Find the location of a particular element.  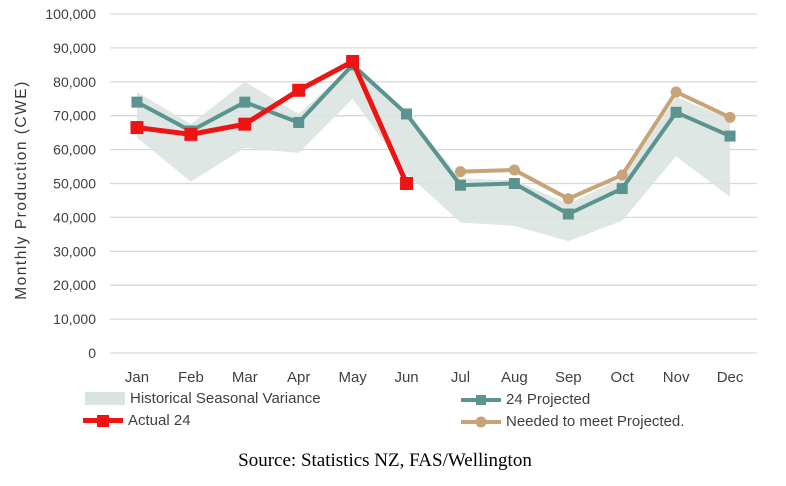

legend-item-variance: Historical Seasonal Variance is located at coordinates (203, 398).